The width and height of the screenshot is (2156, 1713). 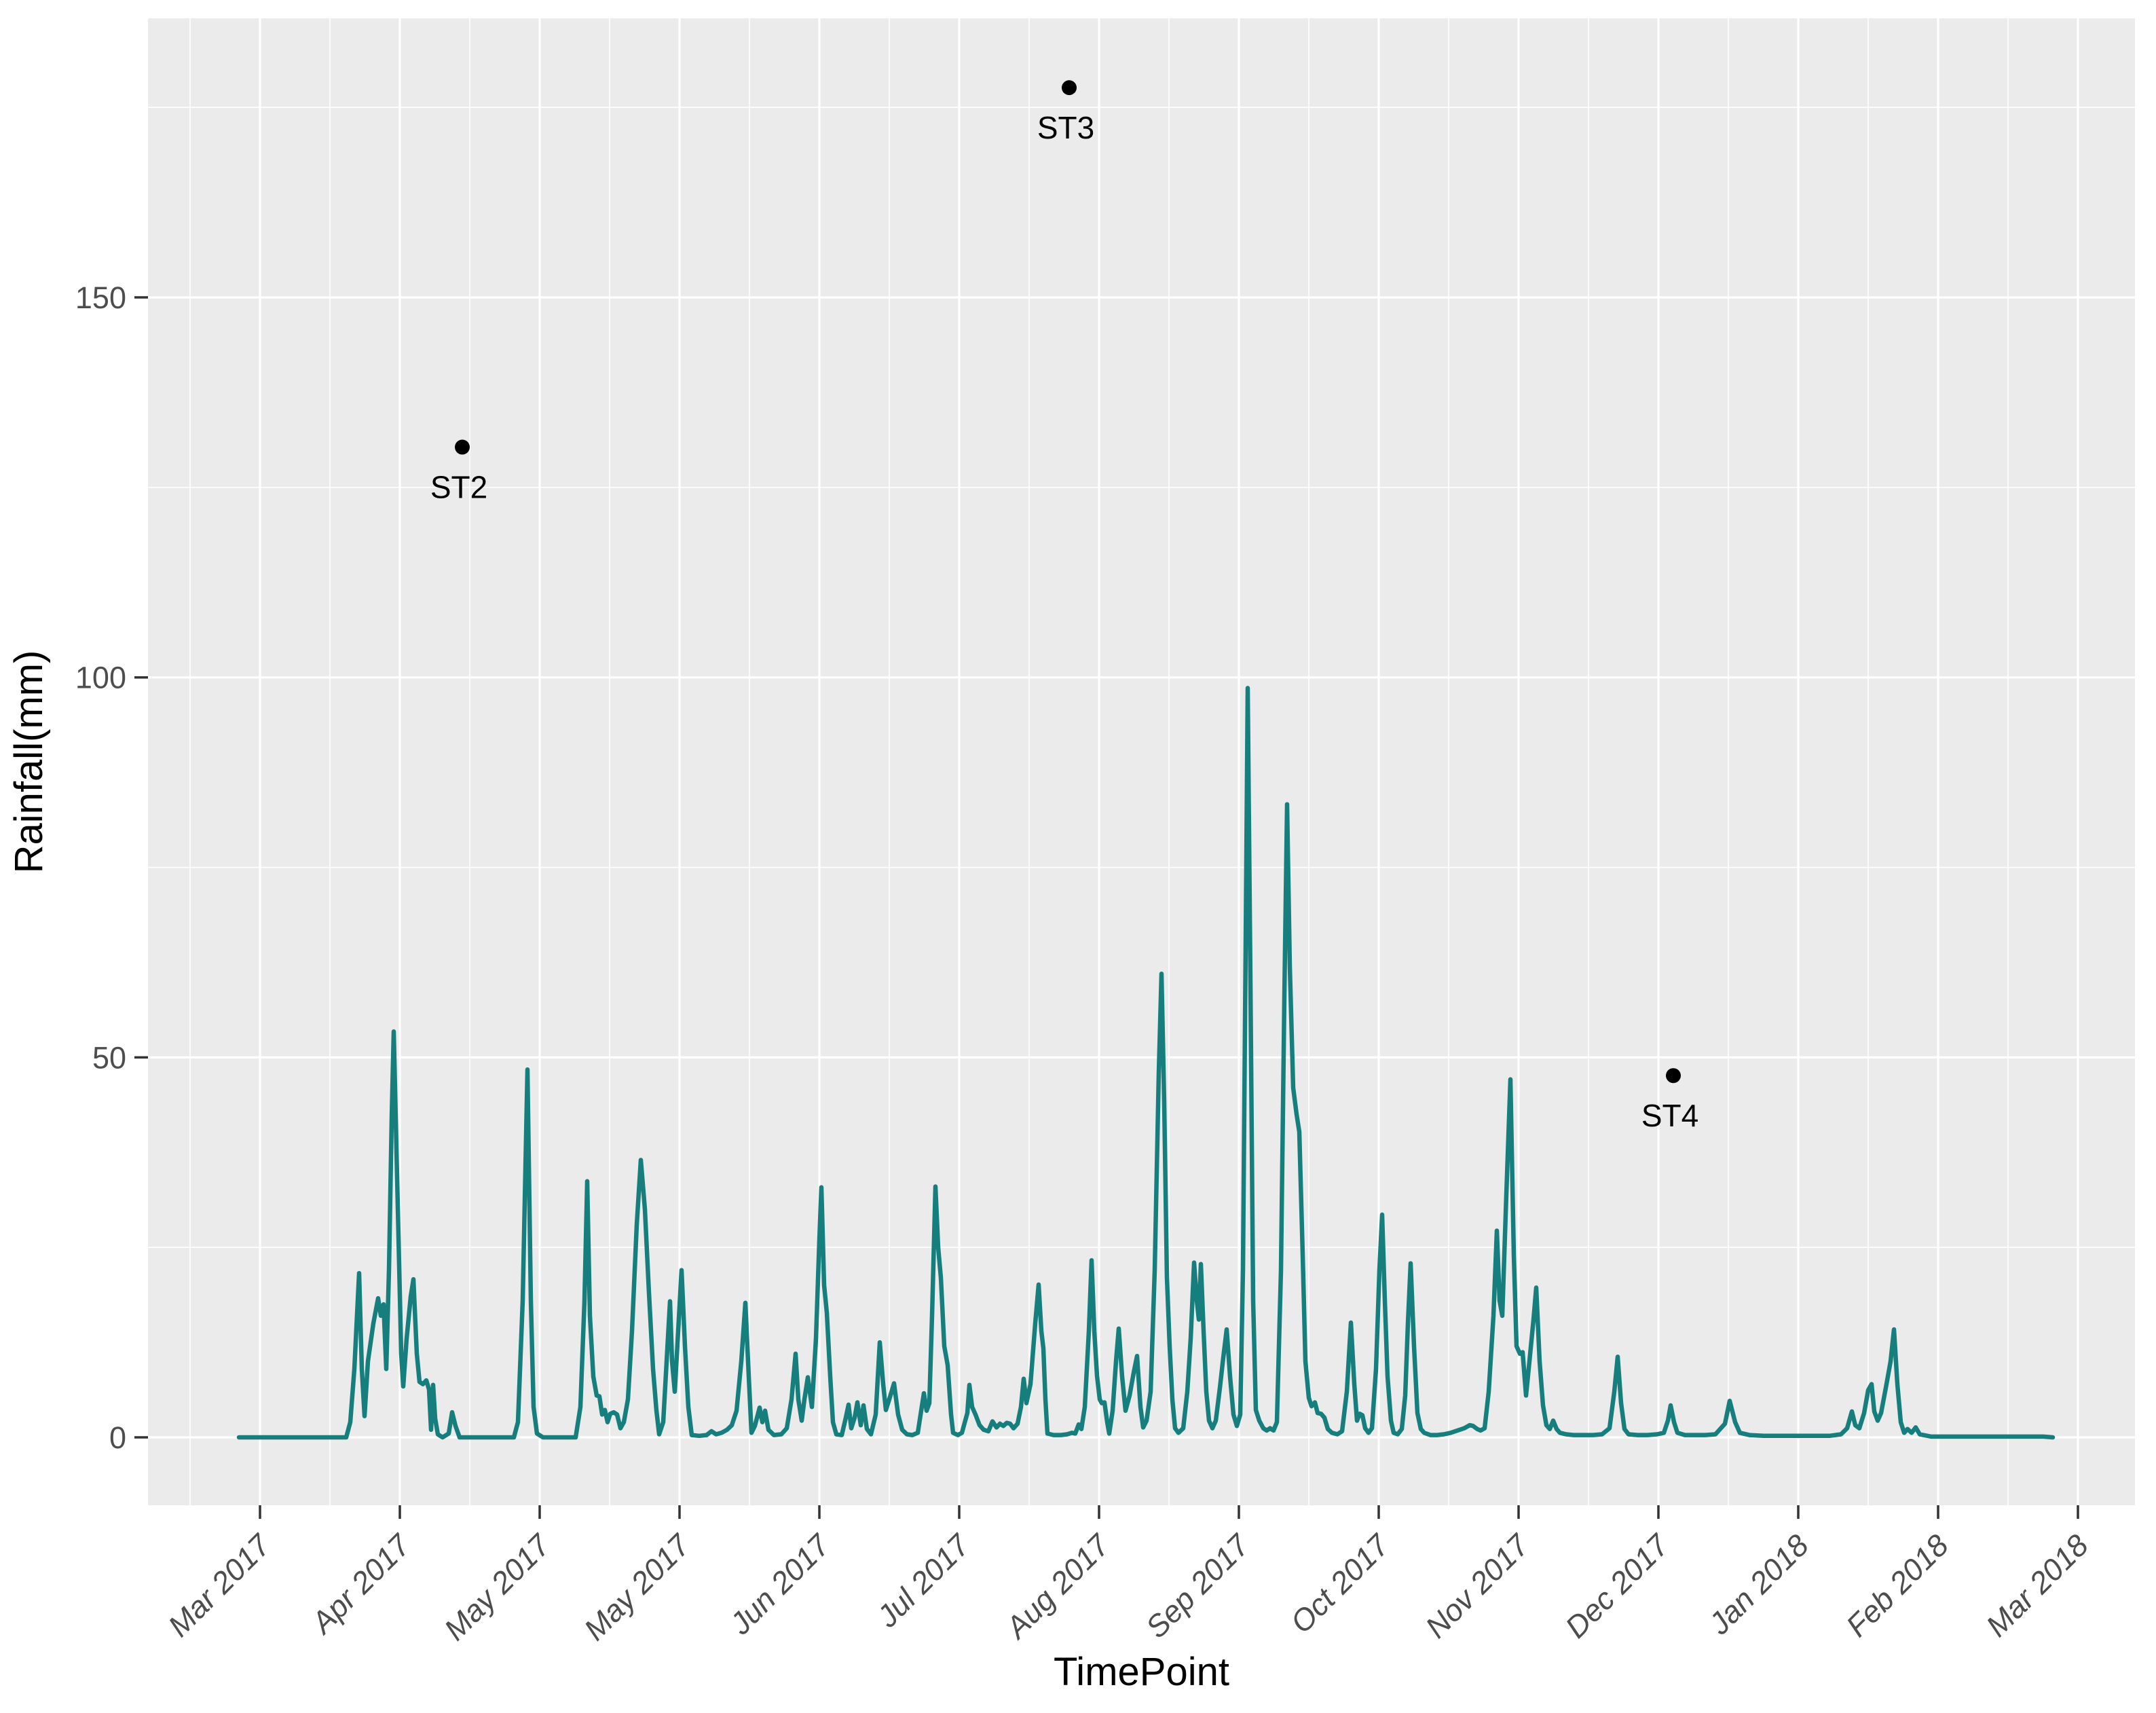 I want to click on y-tick-label: 0, so click(x=117, y=1437).